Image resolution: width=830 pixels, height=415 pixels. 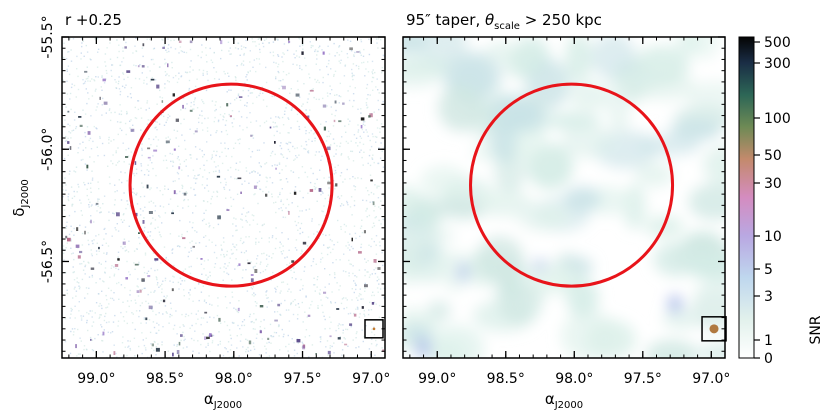 I want to click on diffuse-emission, so click(x=613, y=59).